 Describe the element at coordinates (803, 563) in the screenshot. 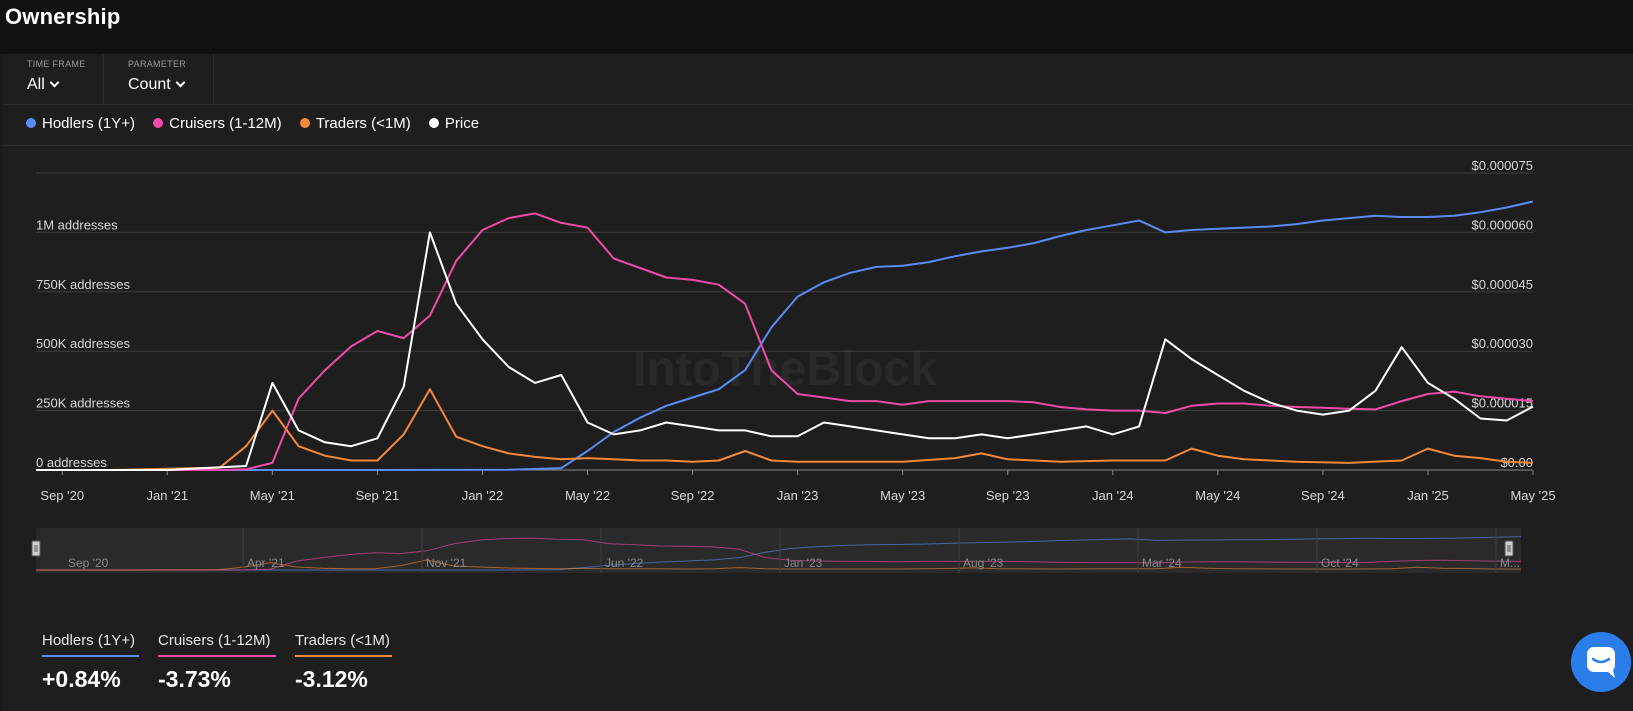

I see `navigator-label: Jan '23` at that location.